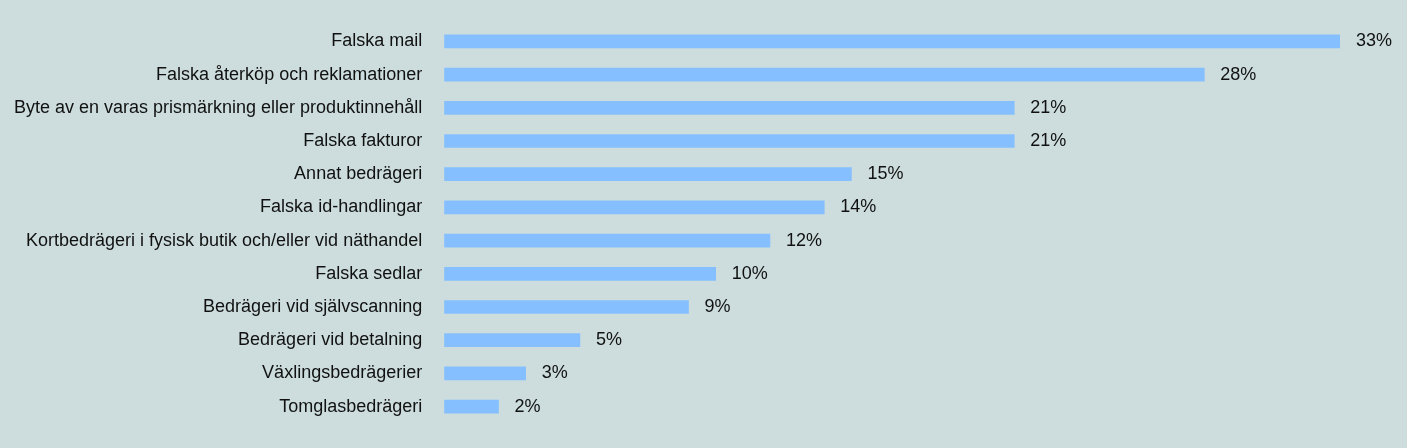 The width and height of the screenshot is (1407, 448). Describe the element at coordinates (377, 40) in the screenshot. I see `y-tick-label: Falska mail` at that location.